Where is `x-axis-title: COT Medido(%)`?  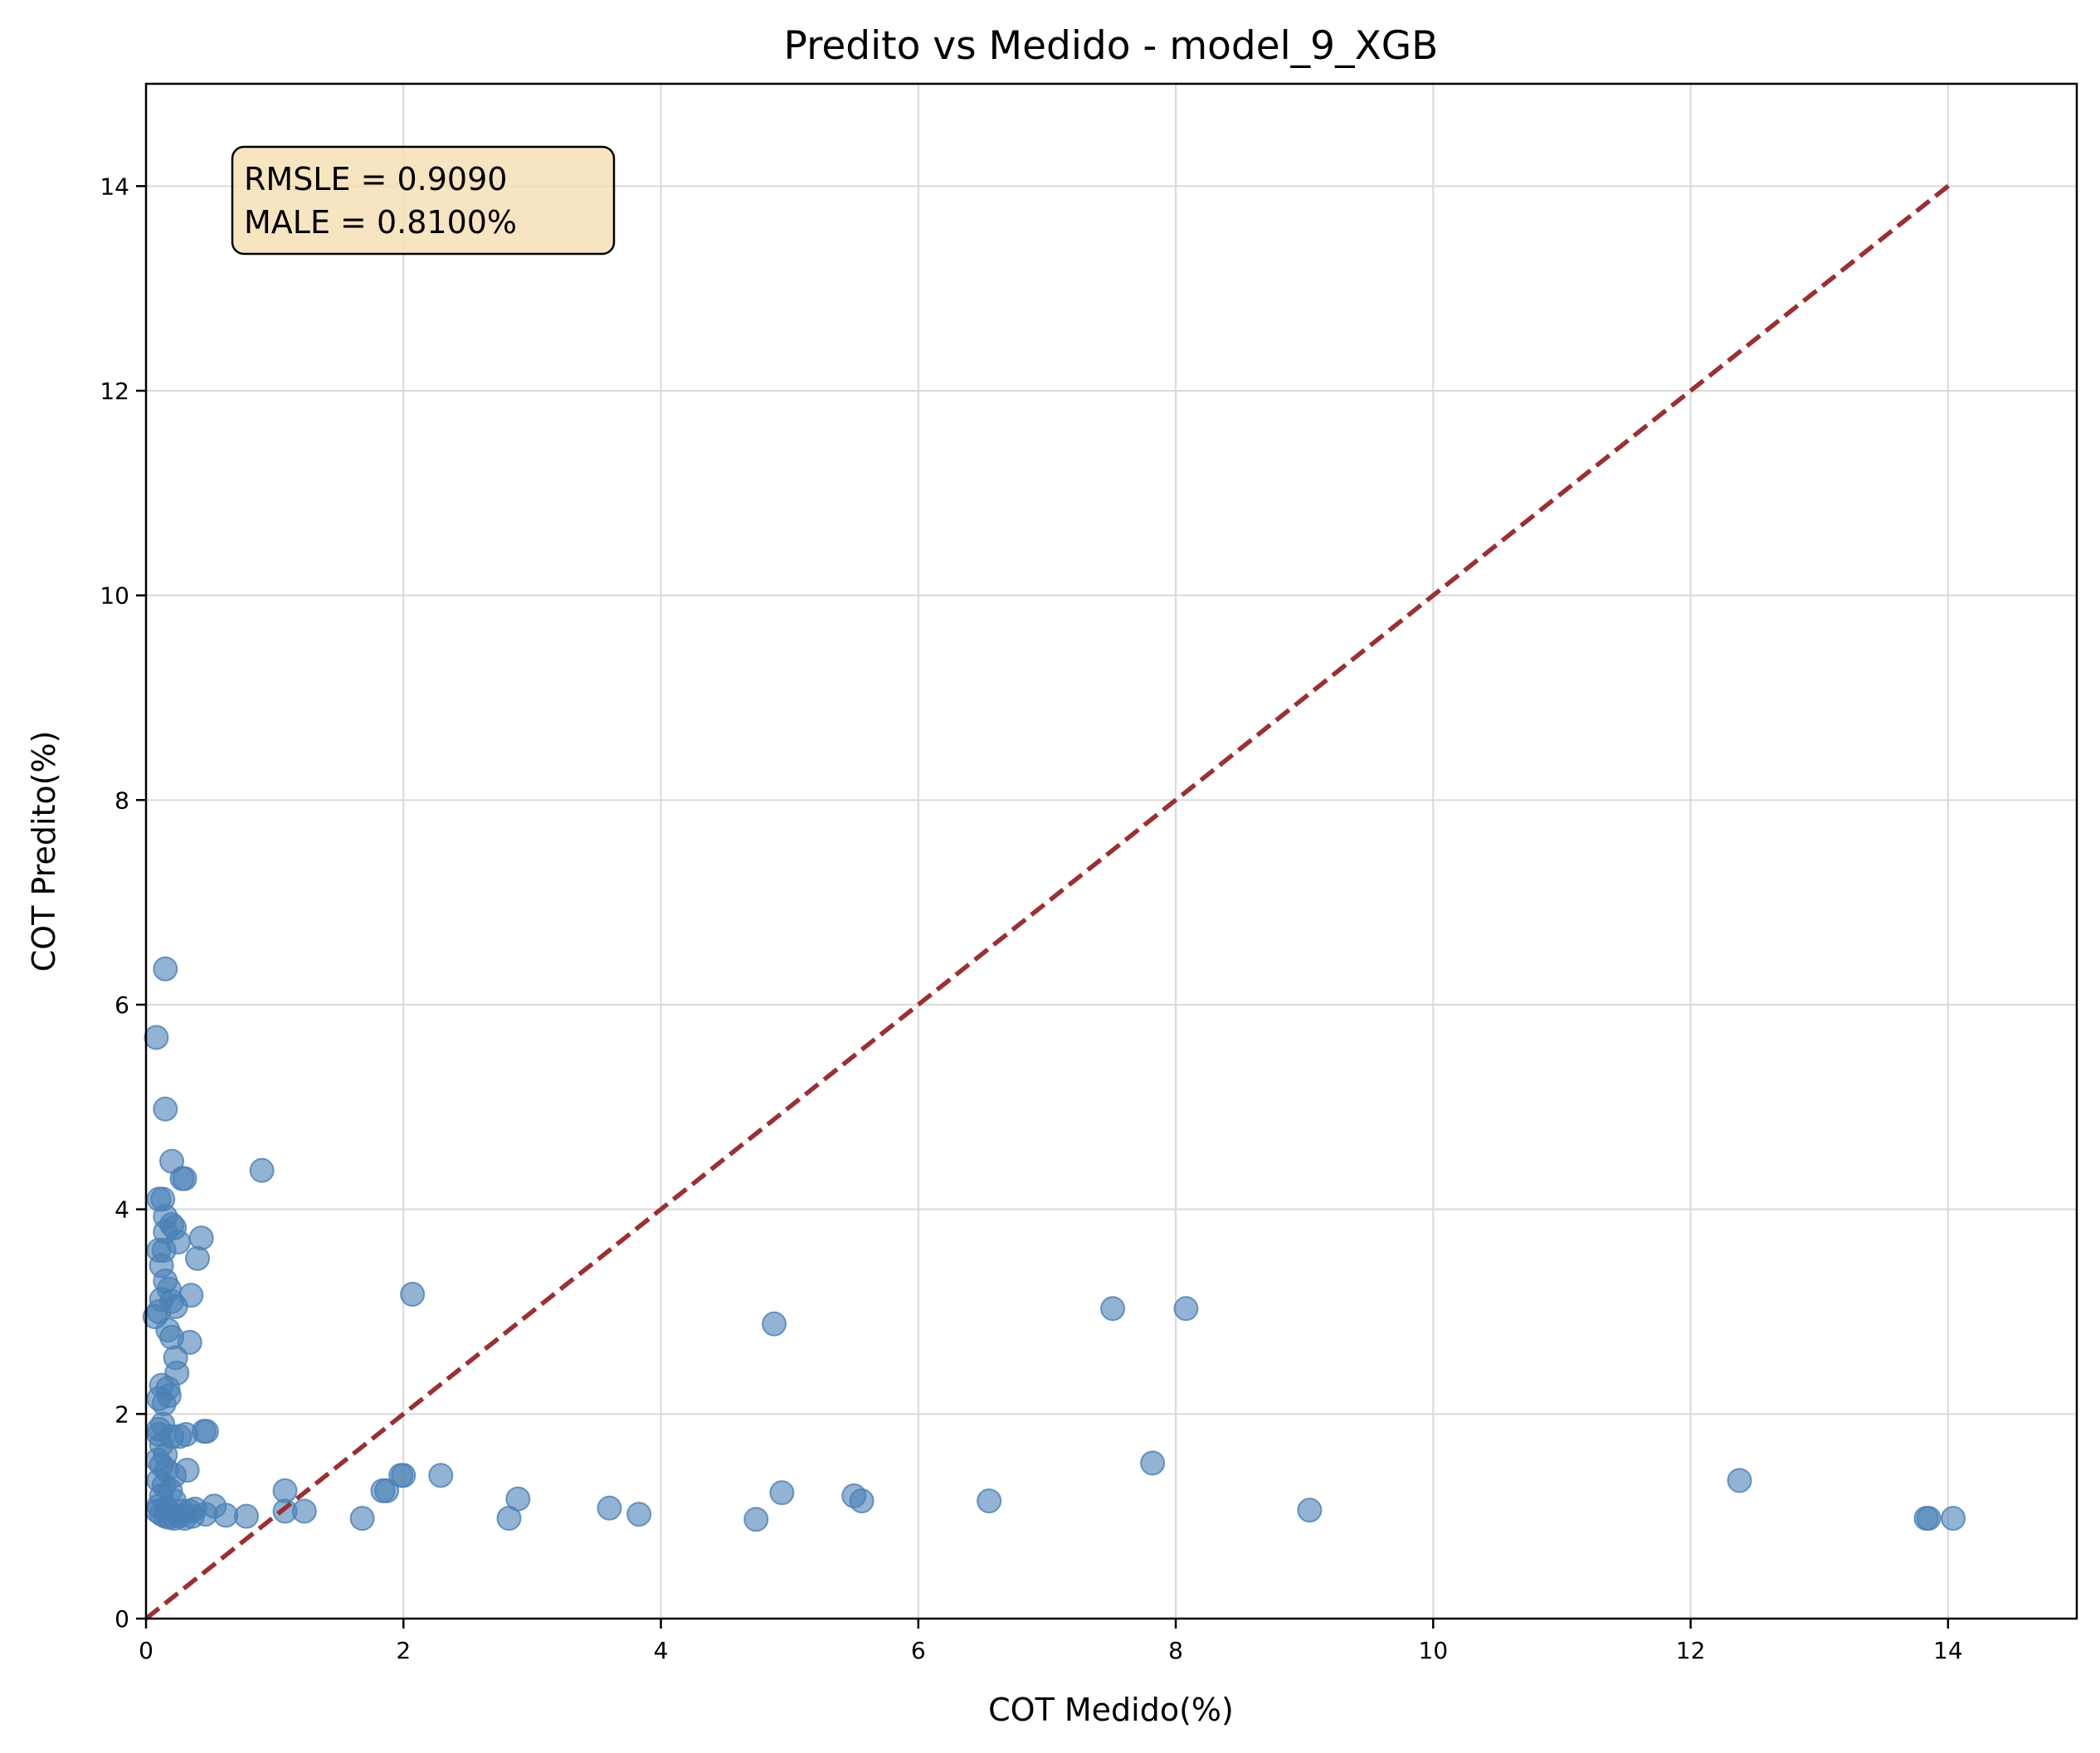 x-axis-title: COT Medido(%) is located at coordinates (1111, 1710).